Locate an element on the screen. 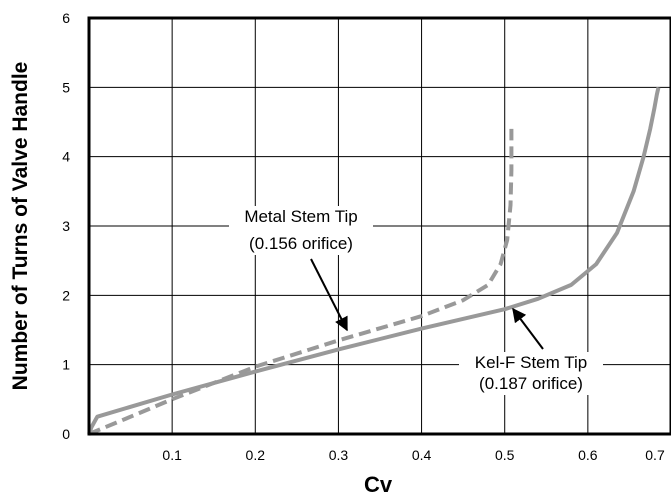 The height and width of the screenshot is (498, 671). x-tick-label: 0.1 is located at coordinates (172, 455).